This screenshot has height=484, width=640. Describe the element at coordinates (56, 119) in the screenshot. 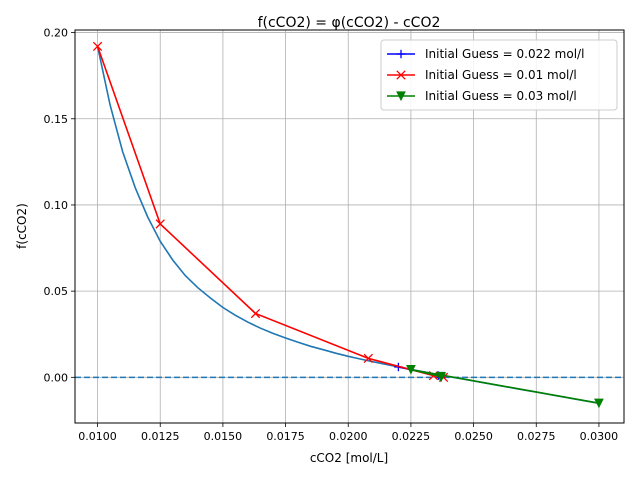

I see `y-tick-label: 0.15` at that location.